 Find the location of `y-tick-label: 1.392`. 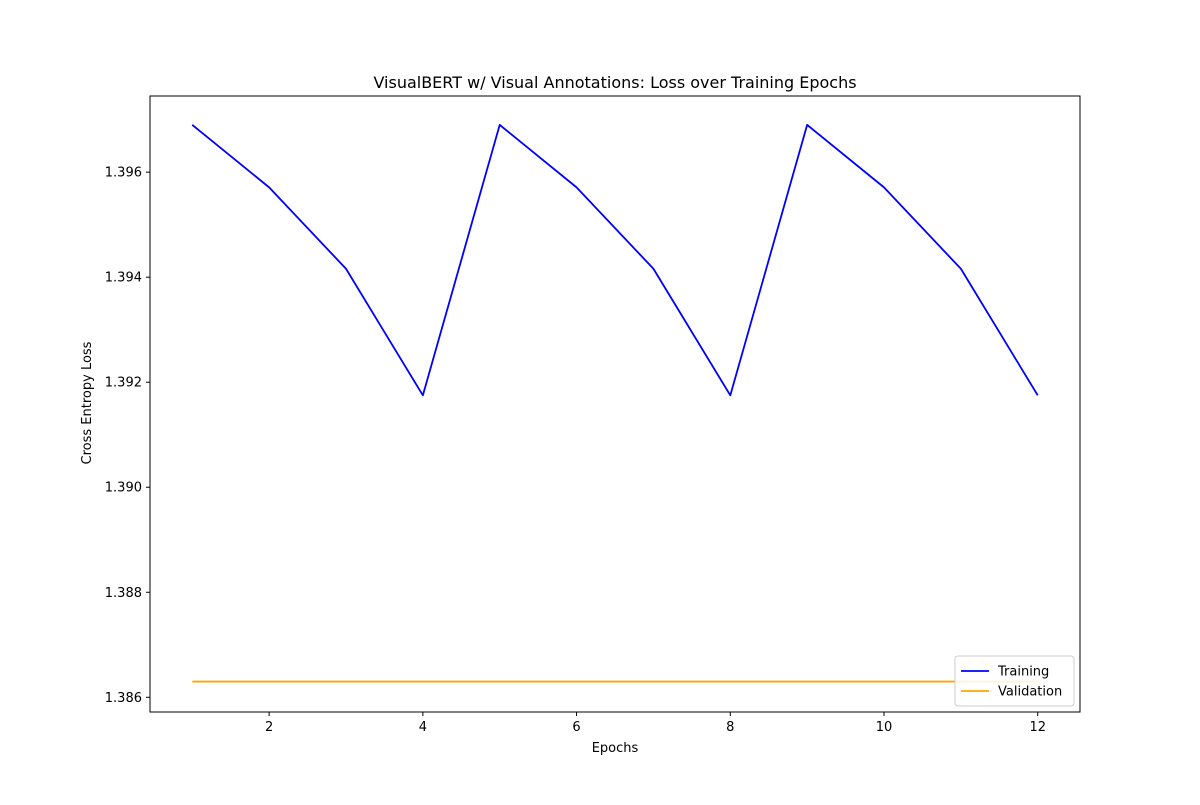

y-tick-label: 1.392 is located at coordinates (123, 383).